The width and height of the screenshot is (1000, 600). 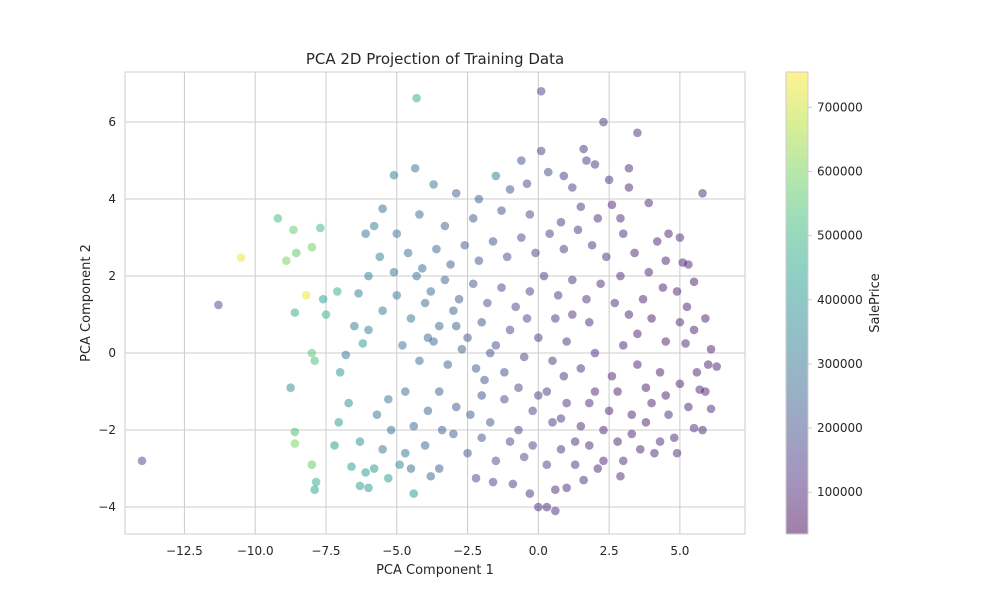 What do you see at coordinates (840, 492) in the screenshot?
I see `colorbar-tick-label: 100000` at bounding box center [840, 492].